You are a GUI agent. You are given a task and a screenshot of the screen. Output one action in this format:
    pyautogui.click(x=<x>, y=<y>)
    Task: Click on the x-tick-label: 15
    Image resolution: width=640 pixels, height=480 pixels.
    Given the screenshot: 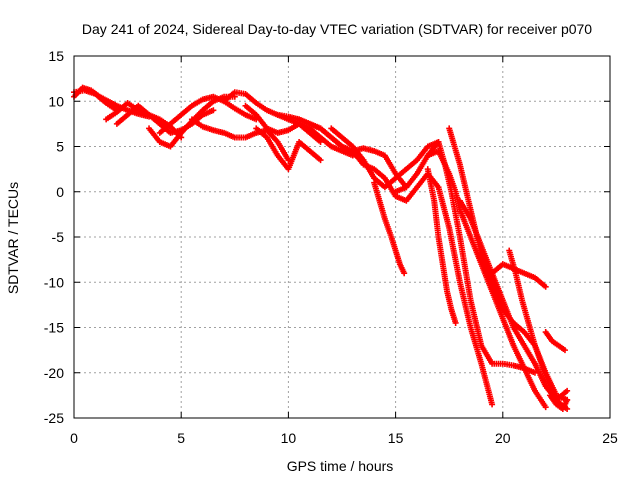 What is the action you would take?
    pyautogui.click(x=396, y=438)
    